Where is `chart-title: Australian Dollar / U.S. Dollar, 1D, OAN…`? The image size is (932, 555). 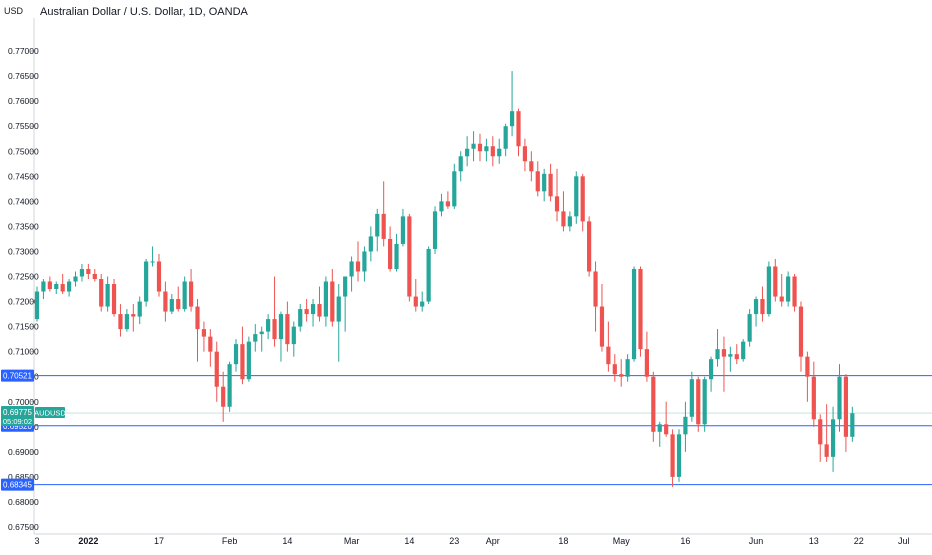 chart-title: Australian Dollar / U.S. Dollar, 1D, OAN… is located at coordinates (144, 12).